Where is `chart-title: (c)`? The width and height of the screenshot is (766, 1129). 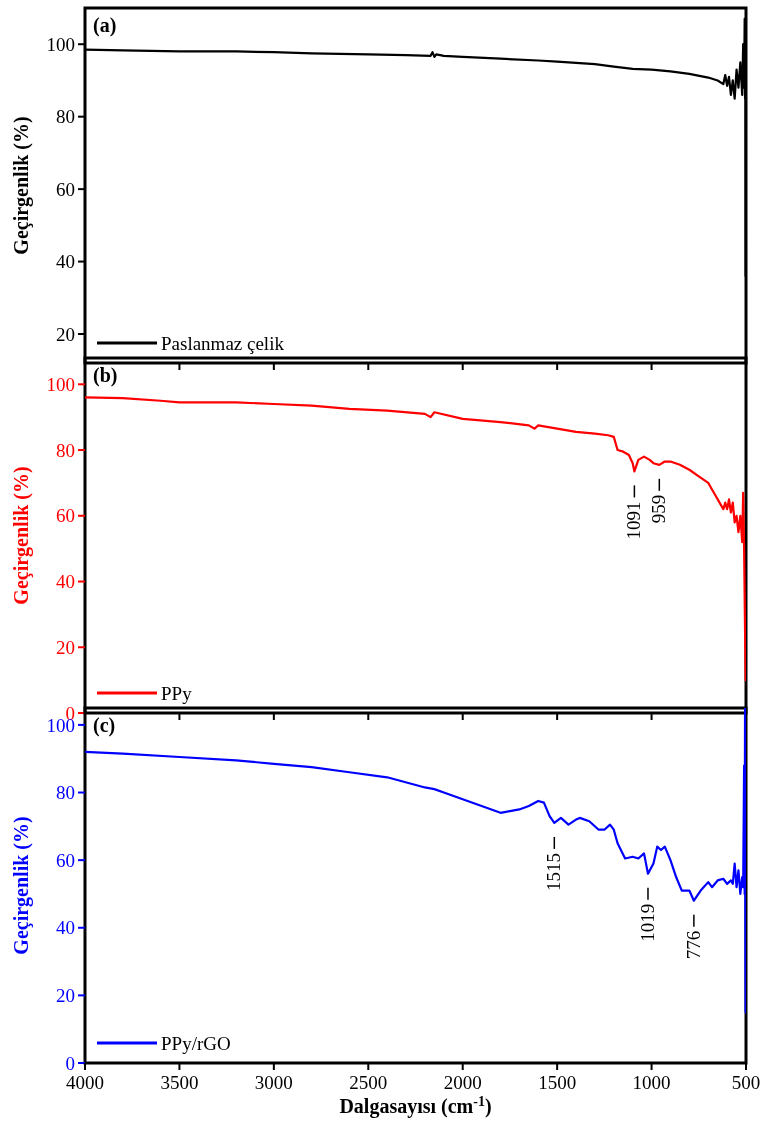
chart-title: (c) is located at coordinates (104, 725).